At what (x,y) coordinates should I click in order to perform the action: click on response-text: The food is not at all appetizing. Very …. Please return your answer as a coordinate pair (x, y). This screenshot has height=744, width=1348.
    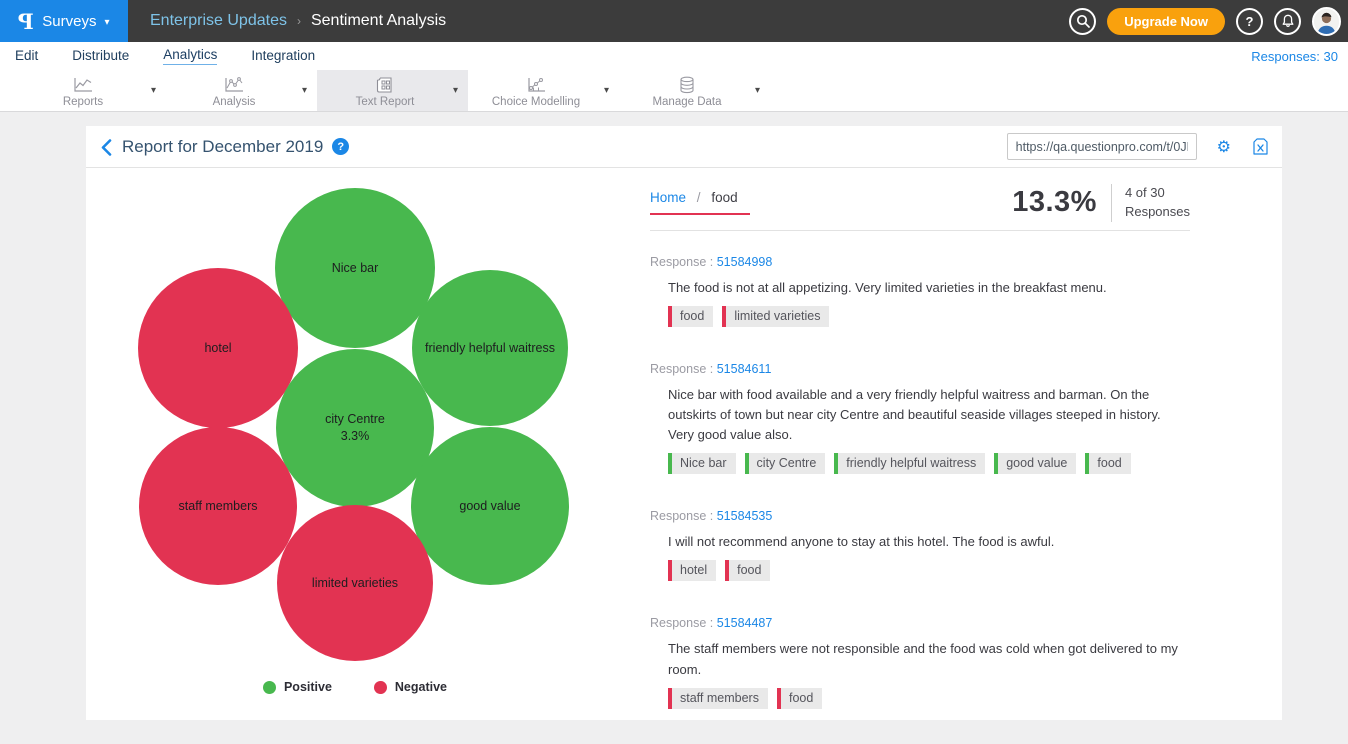
    Looking at the image, I should click on (928, 288).